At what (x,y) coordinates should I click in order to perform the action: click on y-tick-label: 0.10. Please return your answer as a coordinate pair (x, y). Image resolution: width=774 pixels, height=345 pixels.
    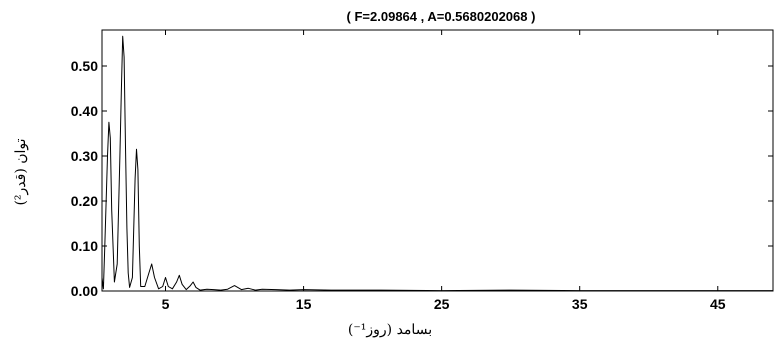
    Looking at the image, I should click on (84, 246).